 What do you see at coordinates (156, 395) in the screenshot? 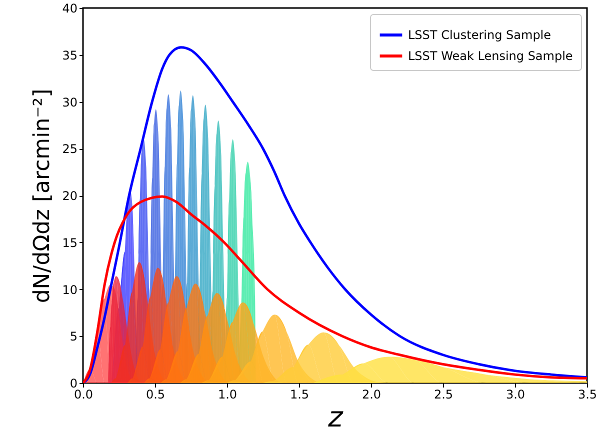
I see `x-tick-label: 0.5` at bounding box center [156, 395].